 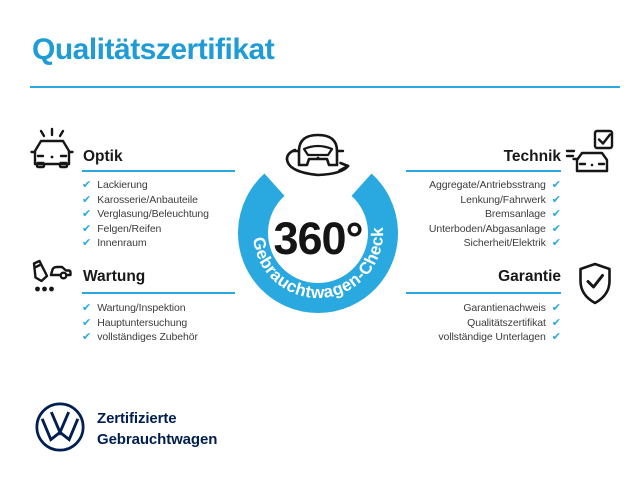 I want to click on list-item-label: Unterboden/Abgasanlage, so click(x=487, y=228).